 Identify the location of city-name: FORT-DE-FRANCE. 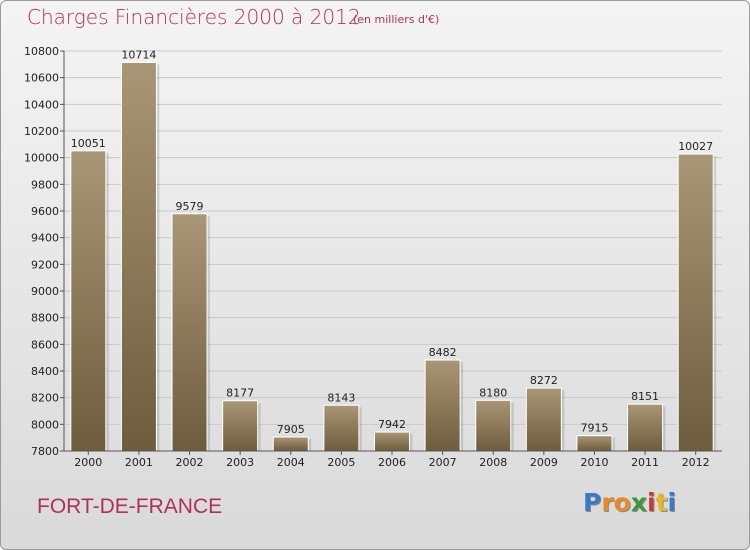
(130, 506).